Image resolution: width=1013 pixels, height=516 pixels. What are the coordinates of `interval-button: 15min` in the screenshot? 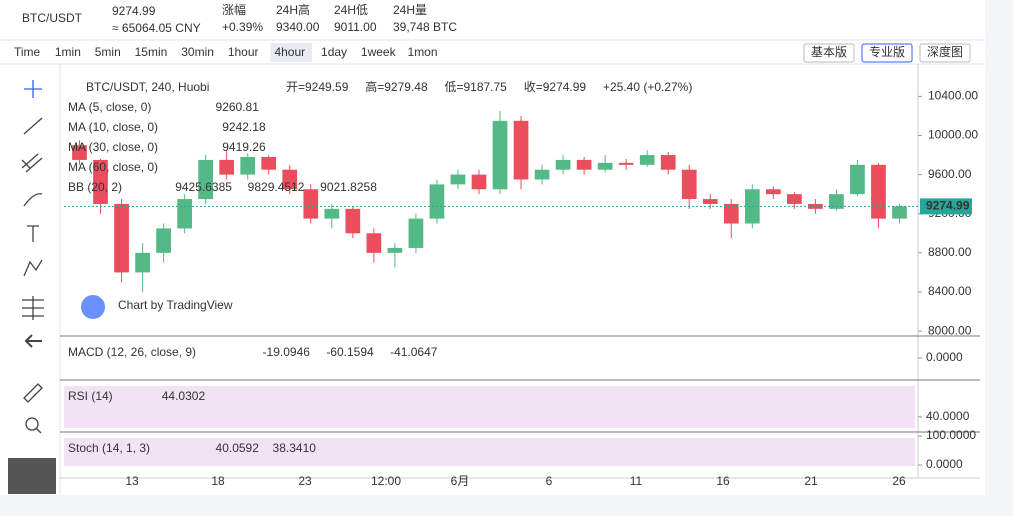 It's located at (151, 52).